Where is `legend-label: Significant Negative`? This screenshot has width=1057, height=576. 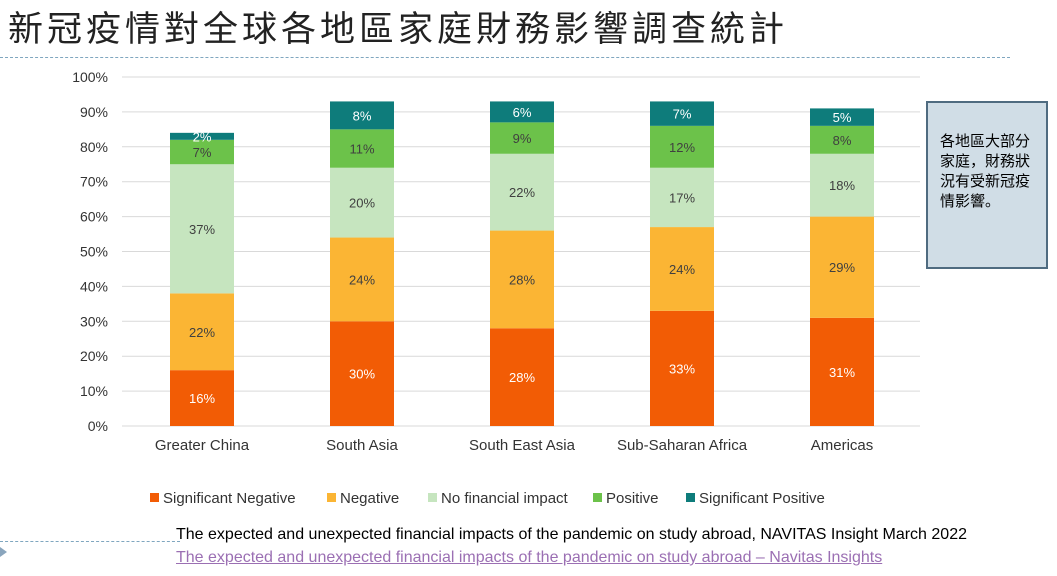 legend-label: Significant Negative is located at coordinates (229, 498).